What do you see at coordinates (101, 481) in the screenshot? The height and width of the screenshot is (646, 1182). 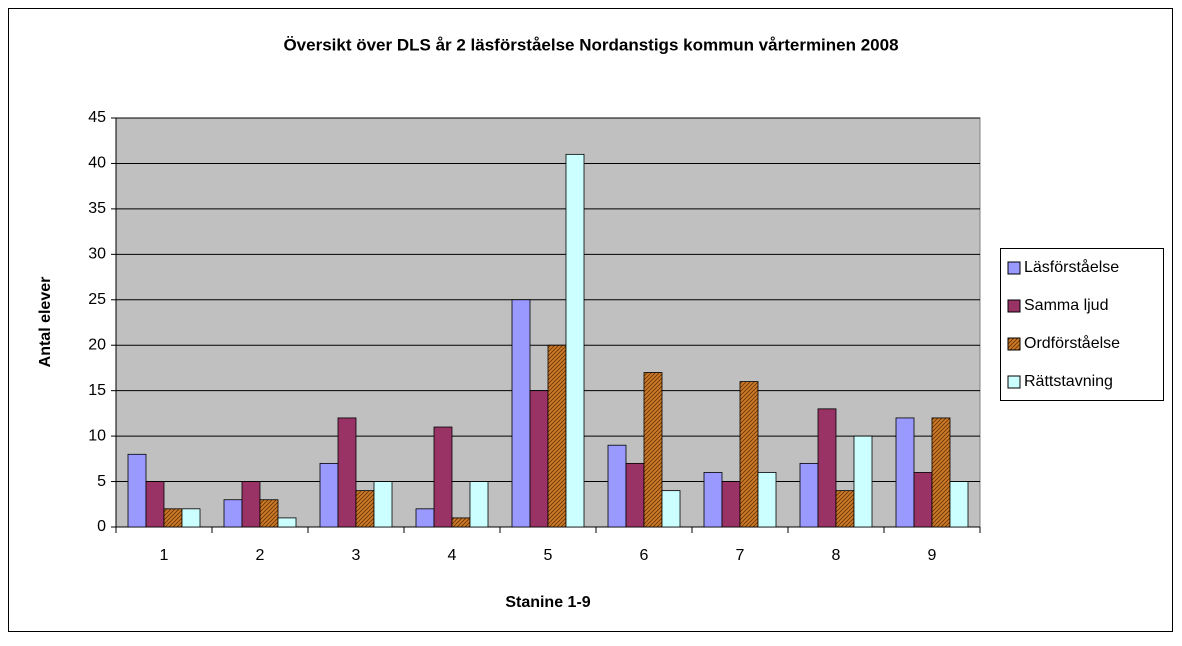 I see `y-tick-label: 5` at bounding box center [101, 481].